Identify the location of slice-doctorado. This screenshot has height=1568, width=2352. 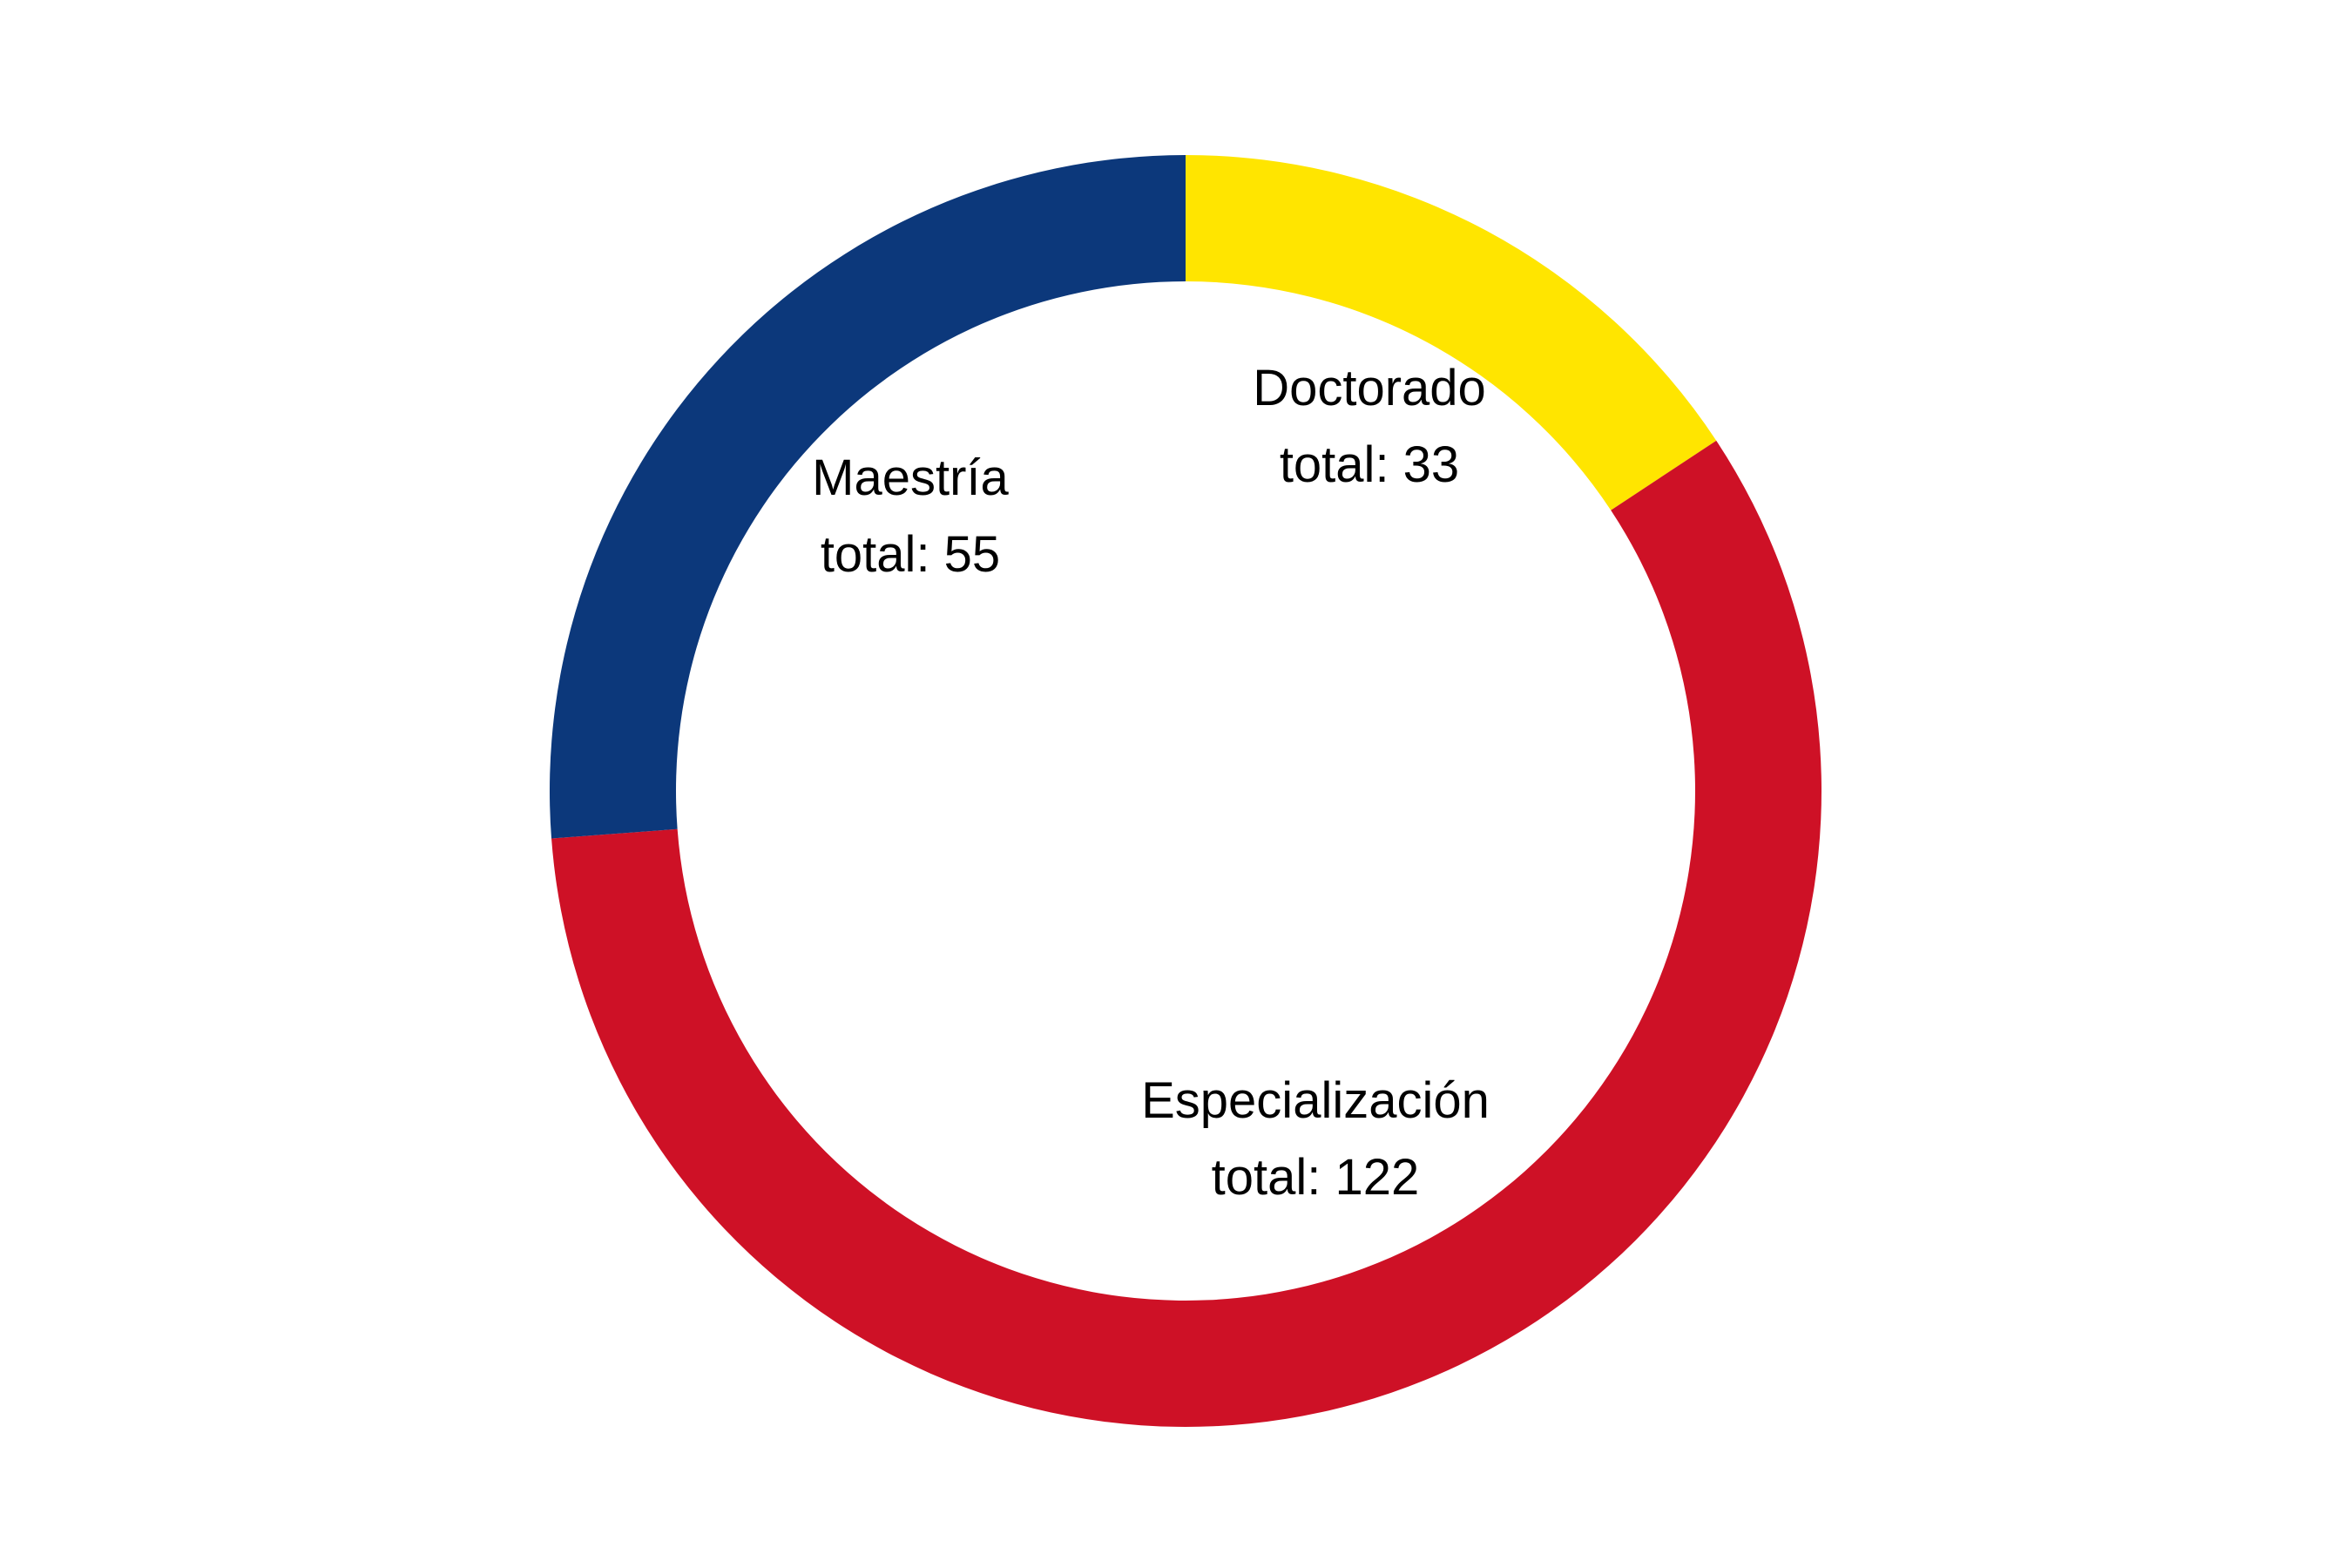
(1451, 332).